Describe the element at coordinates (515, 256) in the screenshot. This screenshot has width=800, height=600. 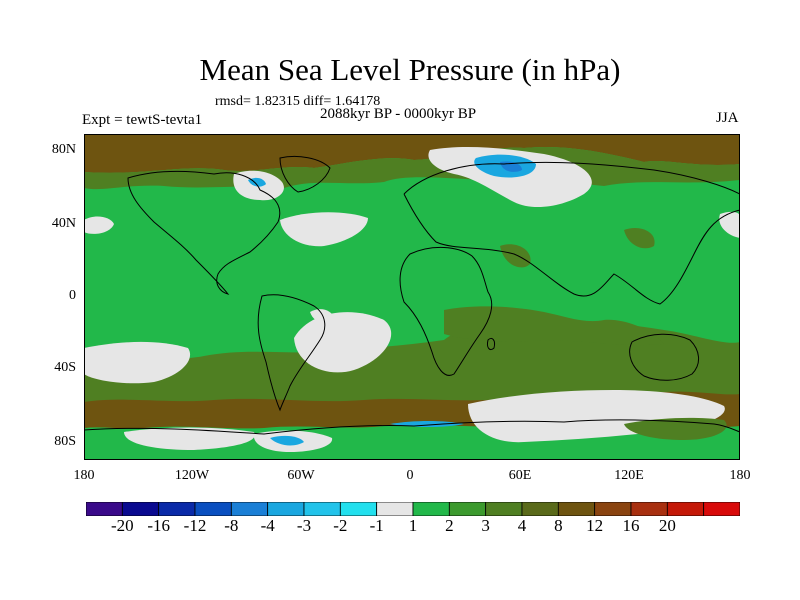
I see `arabia-positive-patch` at that location.